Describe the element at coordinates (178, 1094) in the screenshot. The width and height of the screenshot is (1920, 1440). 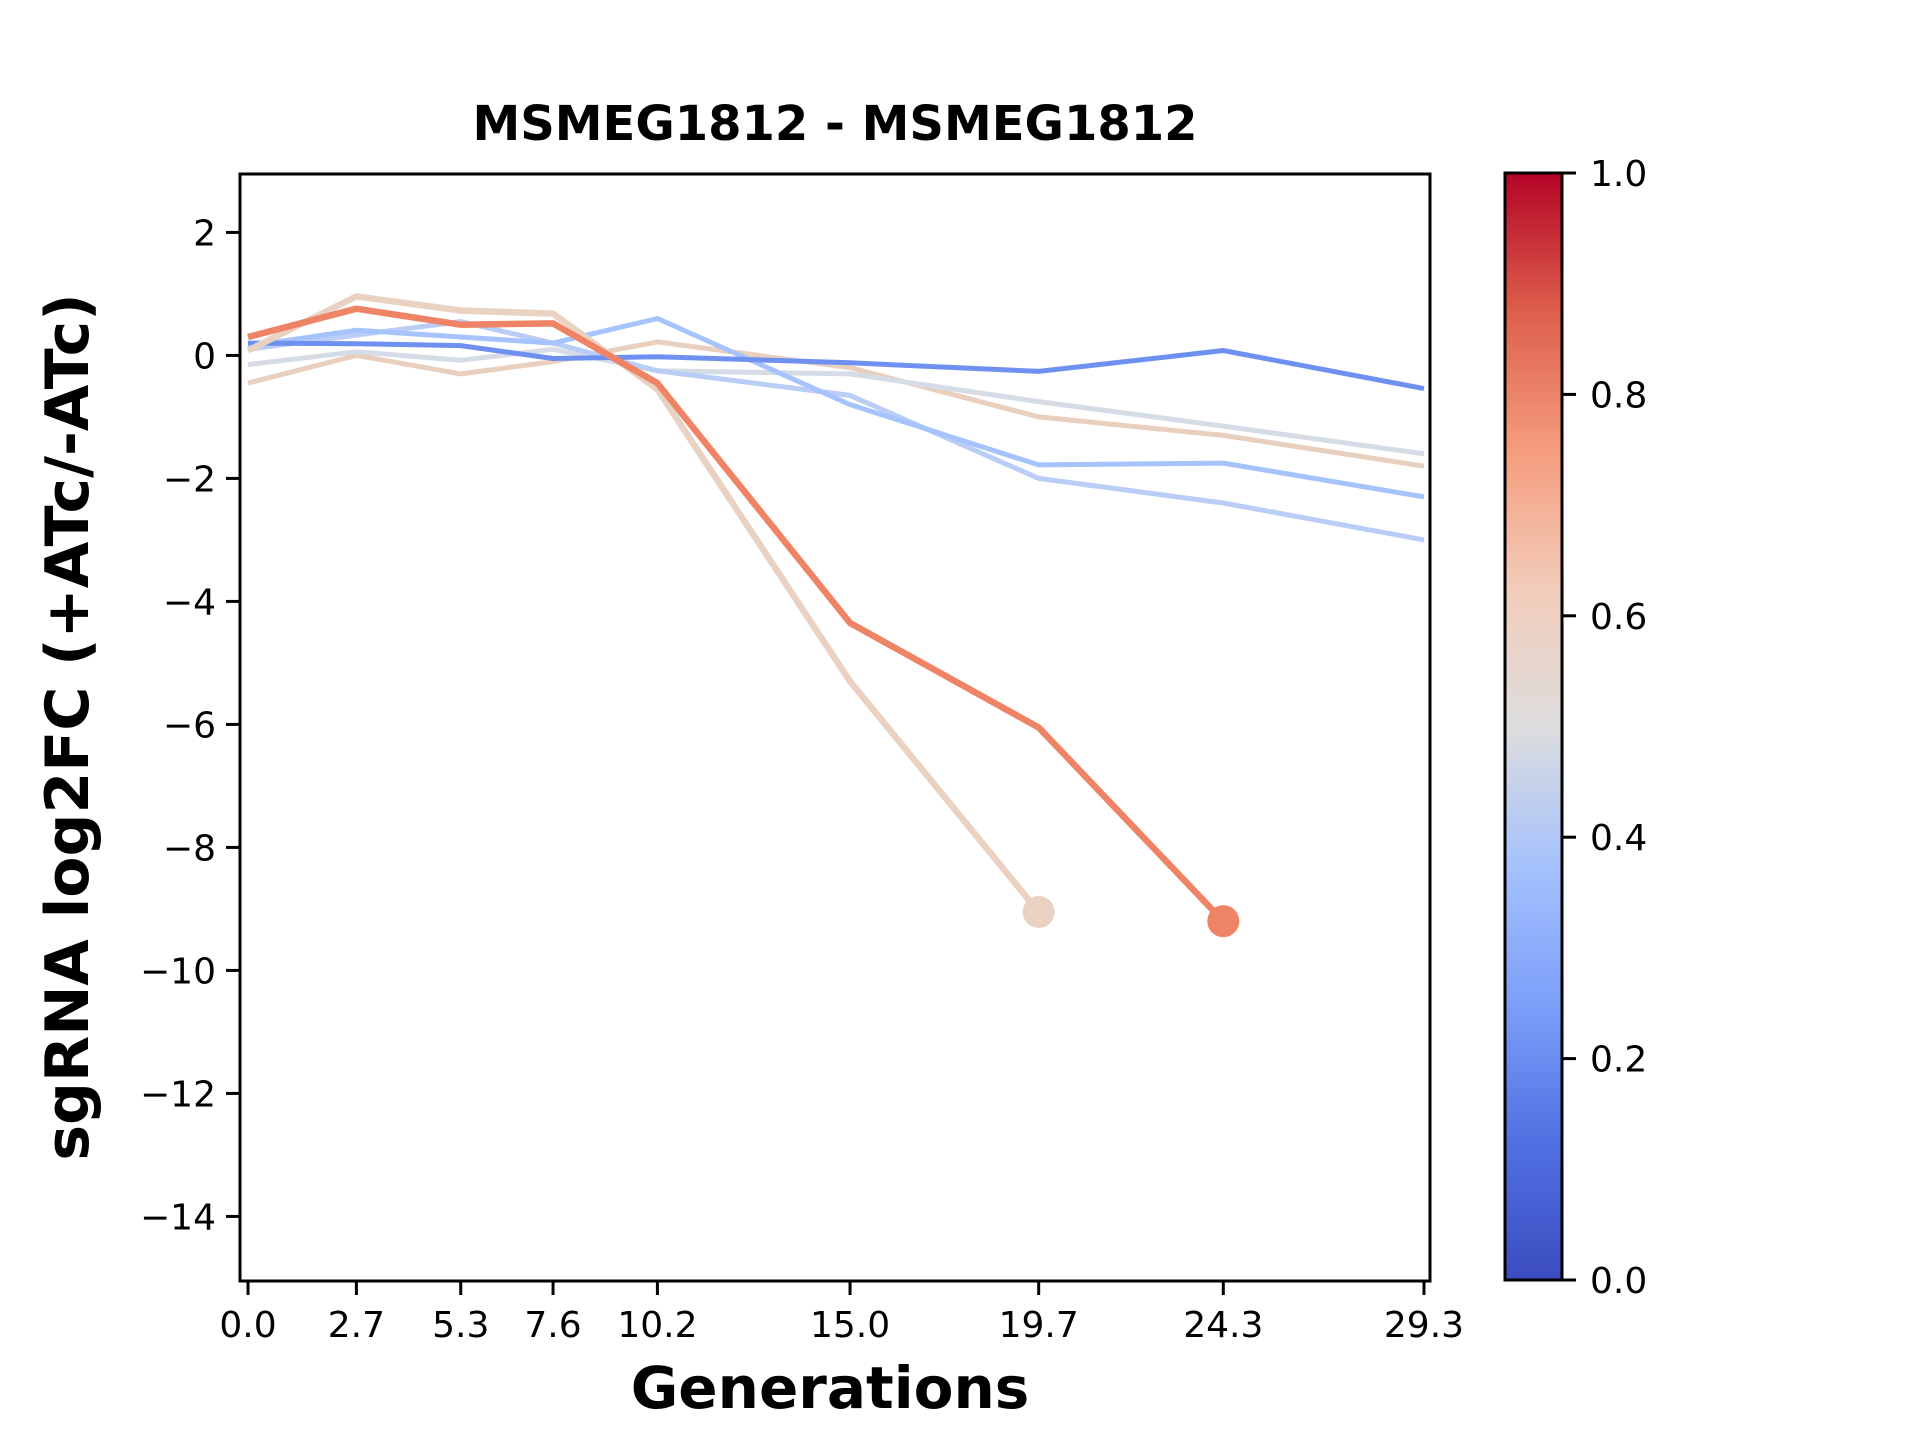
I see `y-tick-label: −12` at that location.